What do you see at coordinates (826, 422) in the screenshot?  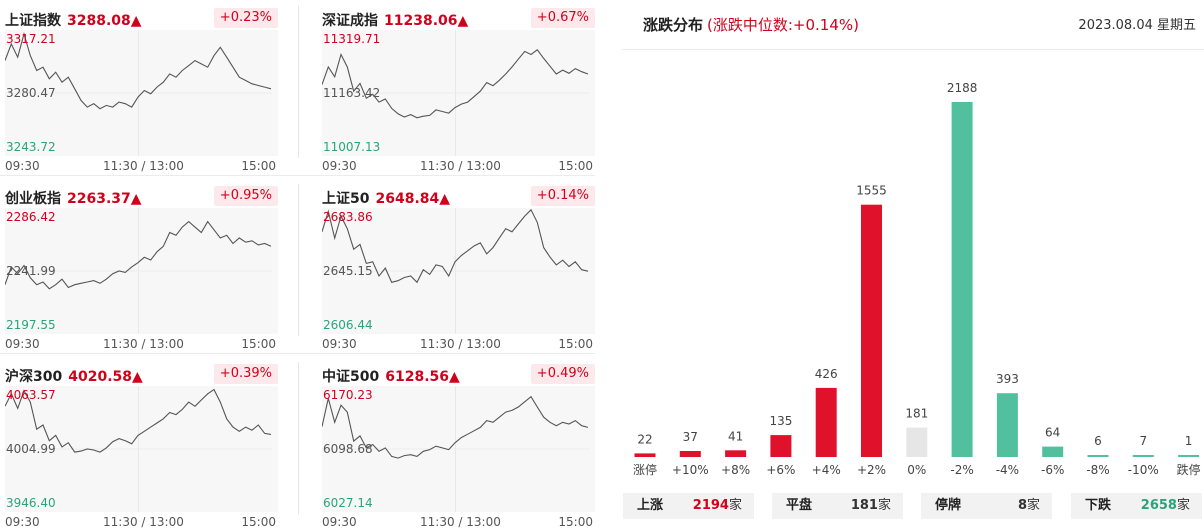 I see `bar-+4%` at bounding box center [826, 422].